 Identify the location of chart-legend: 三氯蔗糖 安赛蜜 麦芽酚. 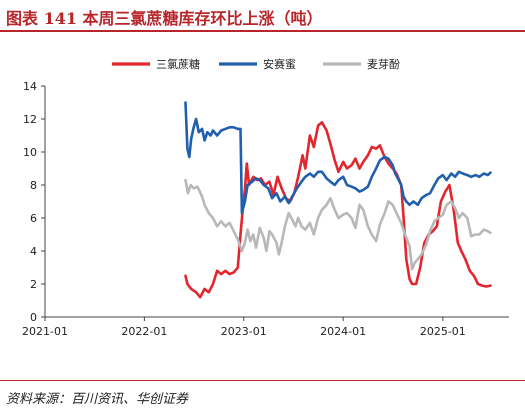
(256, 64).